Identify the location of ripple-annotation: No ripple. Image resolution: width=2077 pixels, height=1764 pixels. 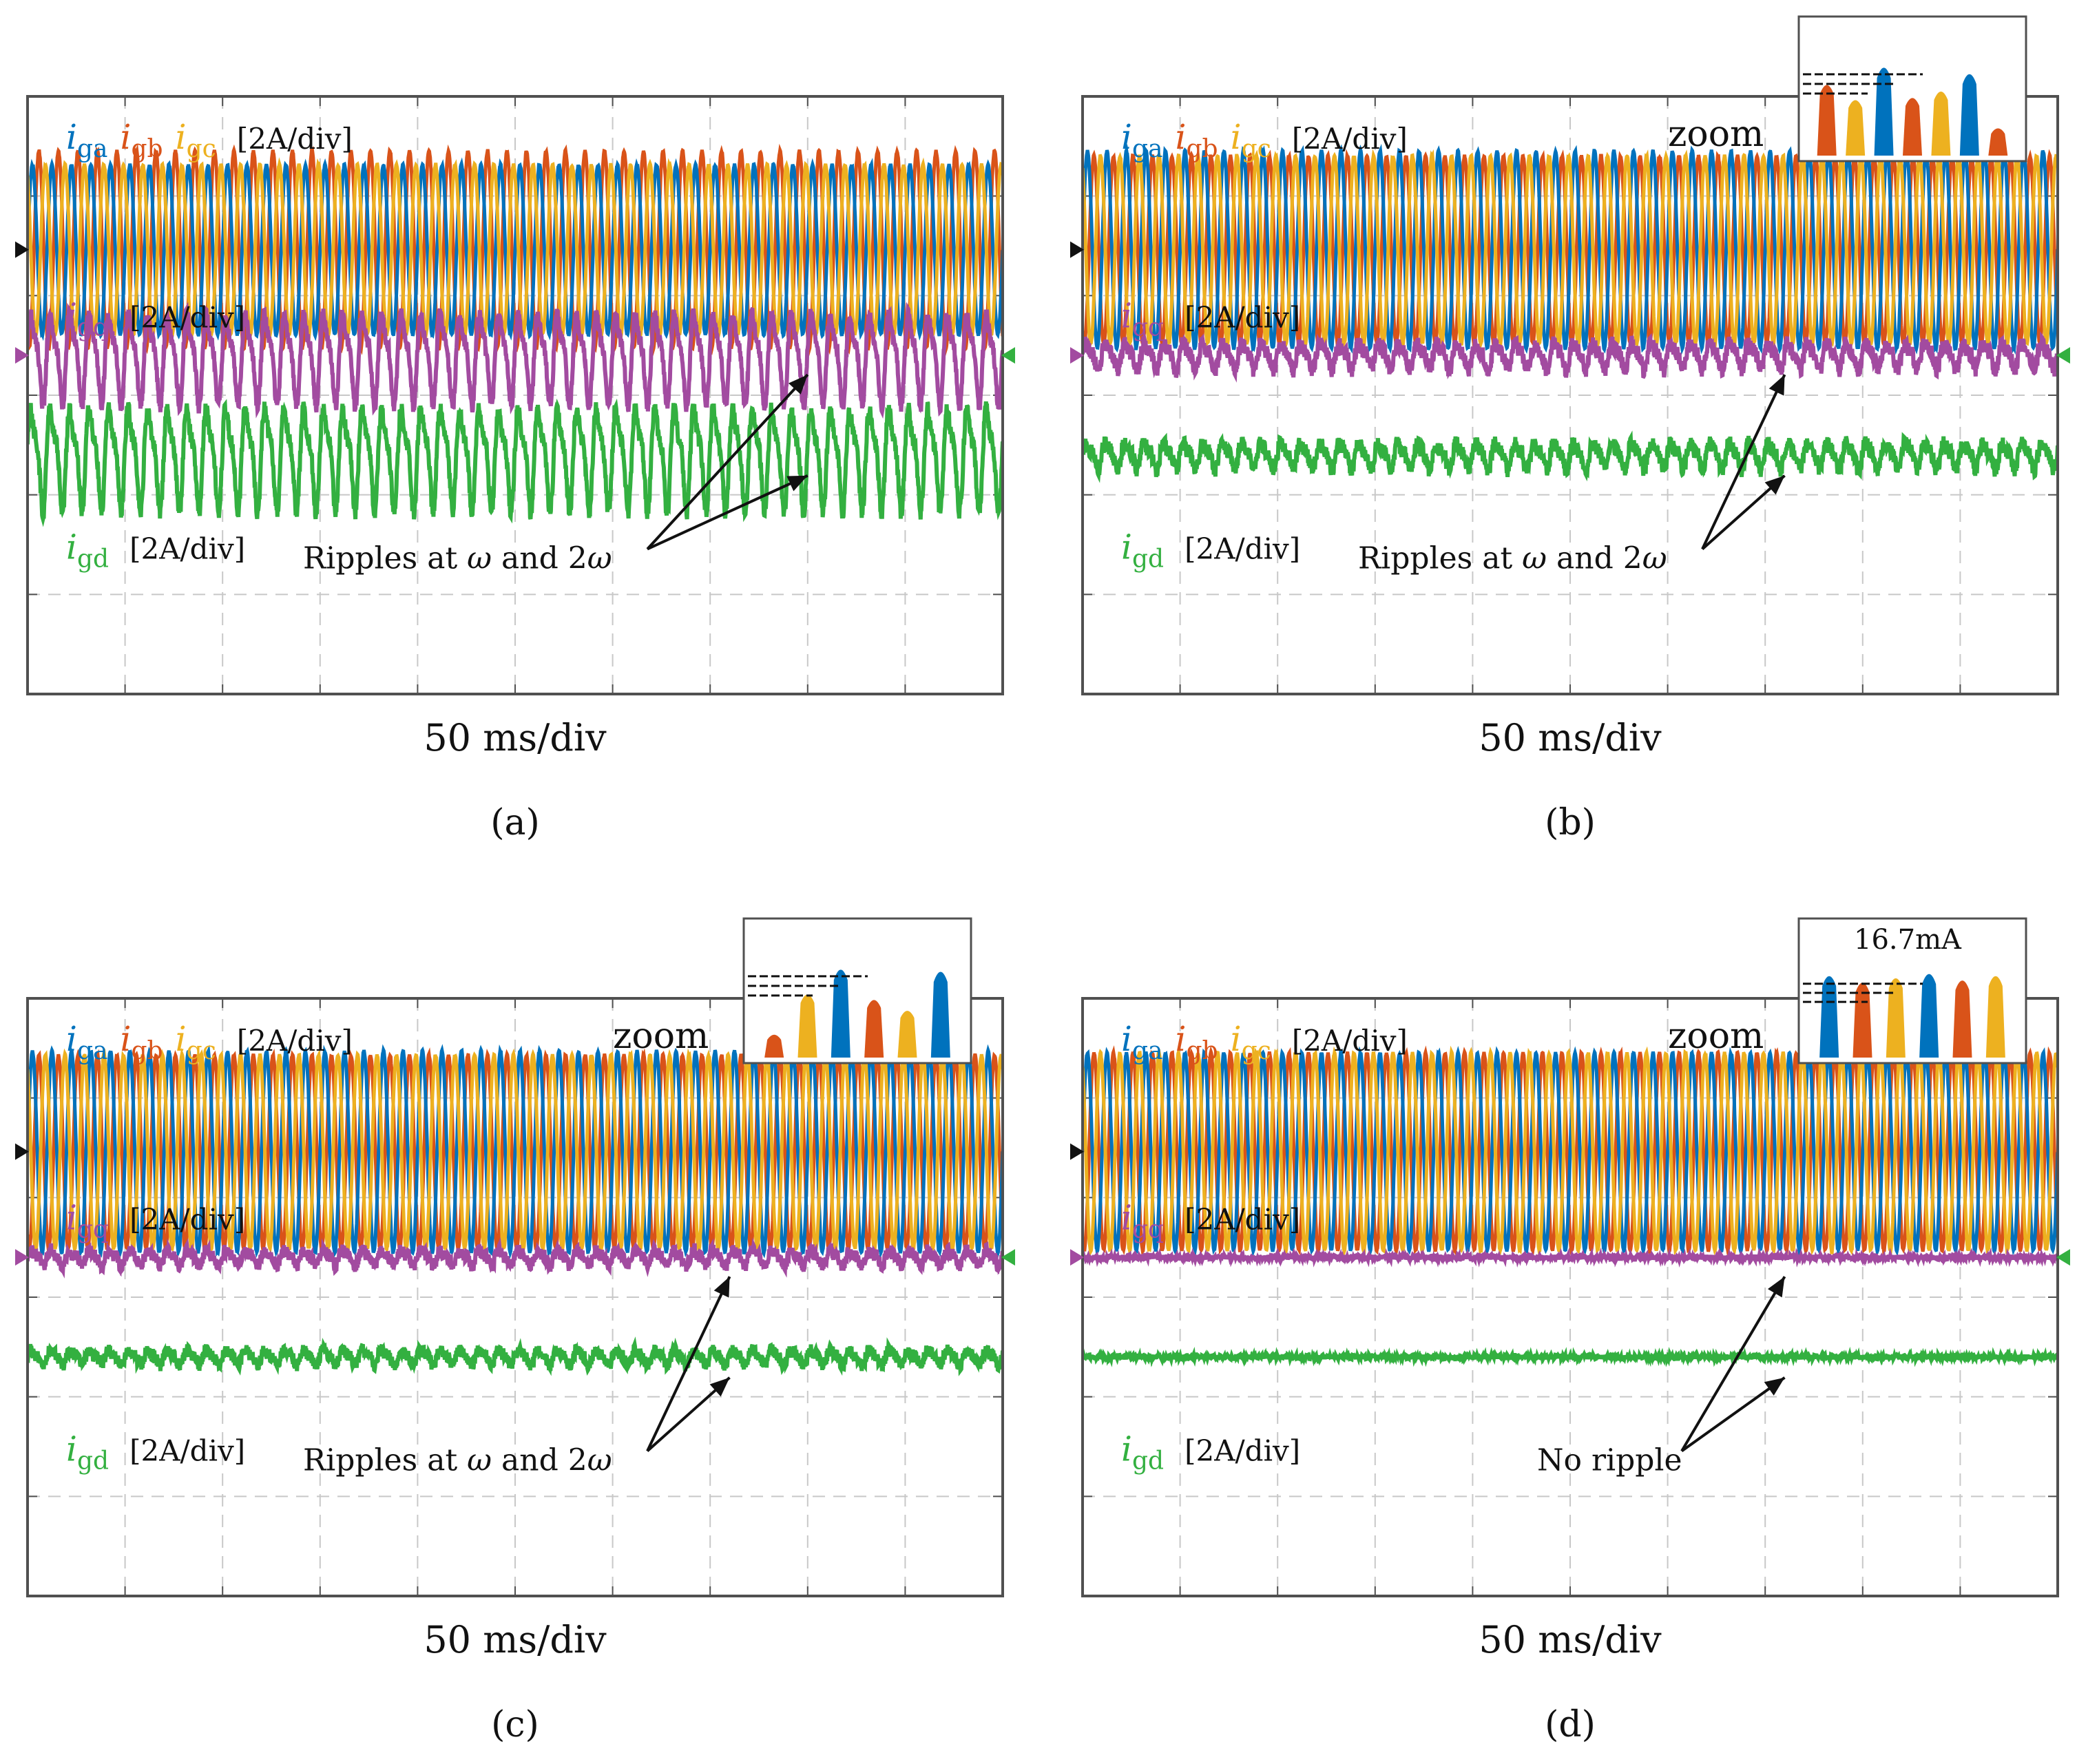
(1610, 1460).